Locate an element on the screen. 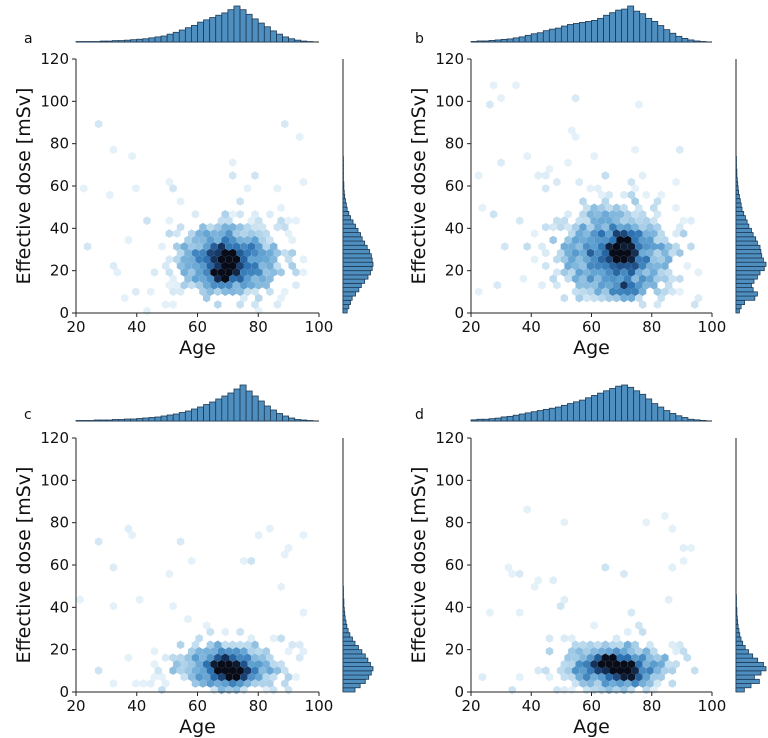 The height and width of the screenshot is (738, 768). y-tick-label: 60 is located at coordinates (59, 565).